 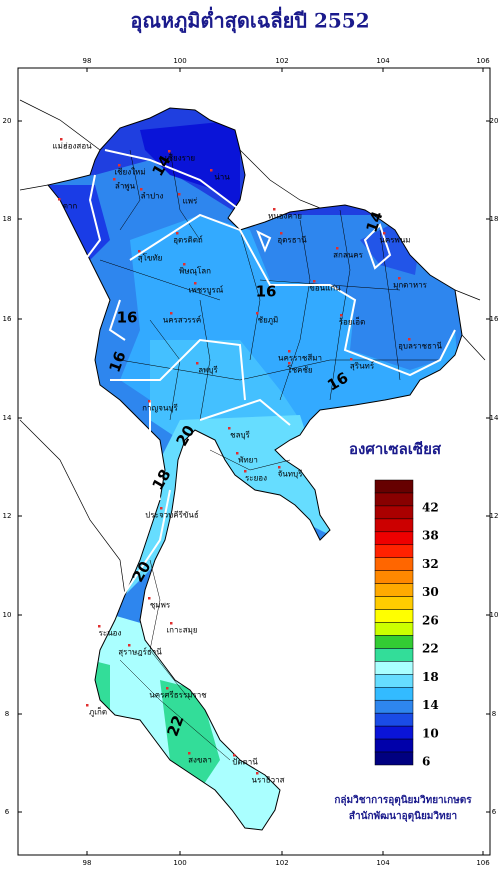 I want to click on place-name: นราธิวาส, so click(x=267, y=780).